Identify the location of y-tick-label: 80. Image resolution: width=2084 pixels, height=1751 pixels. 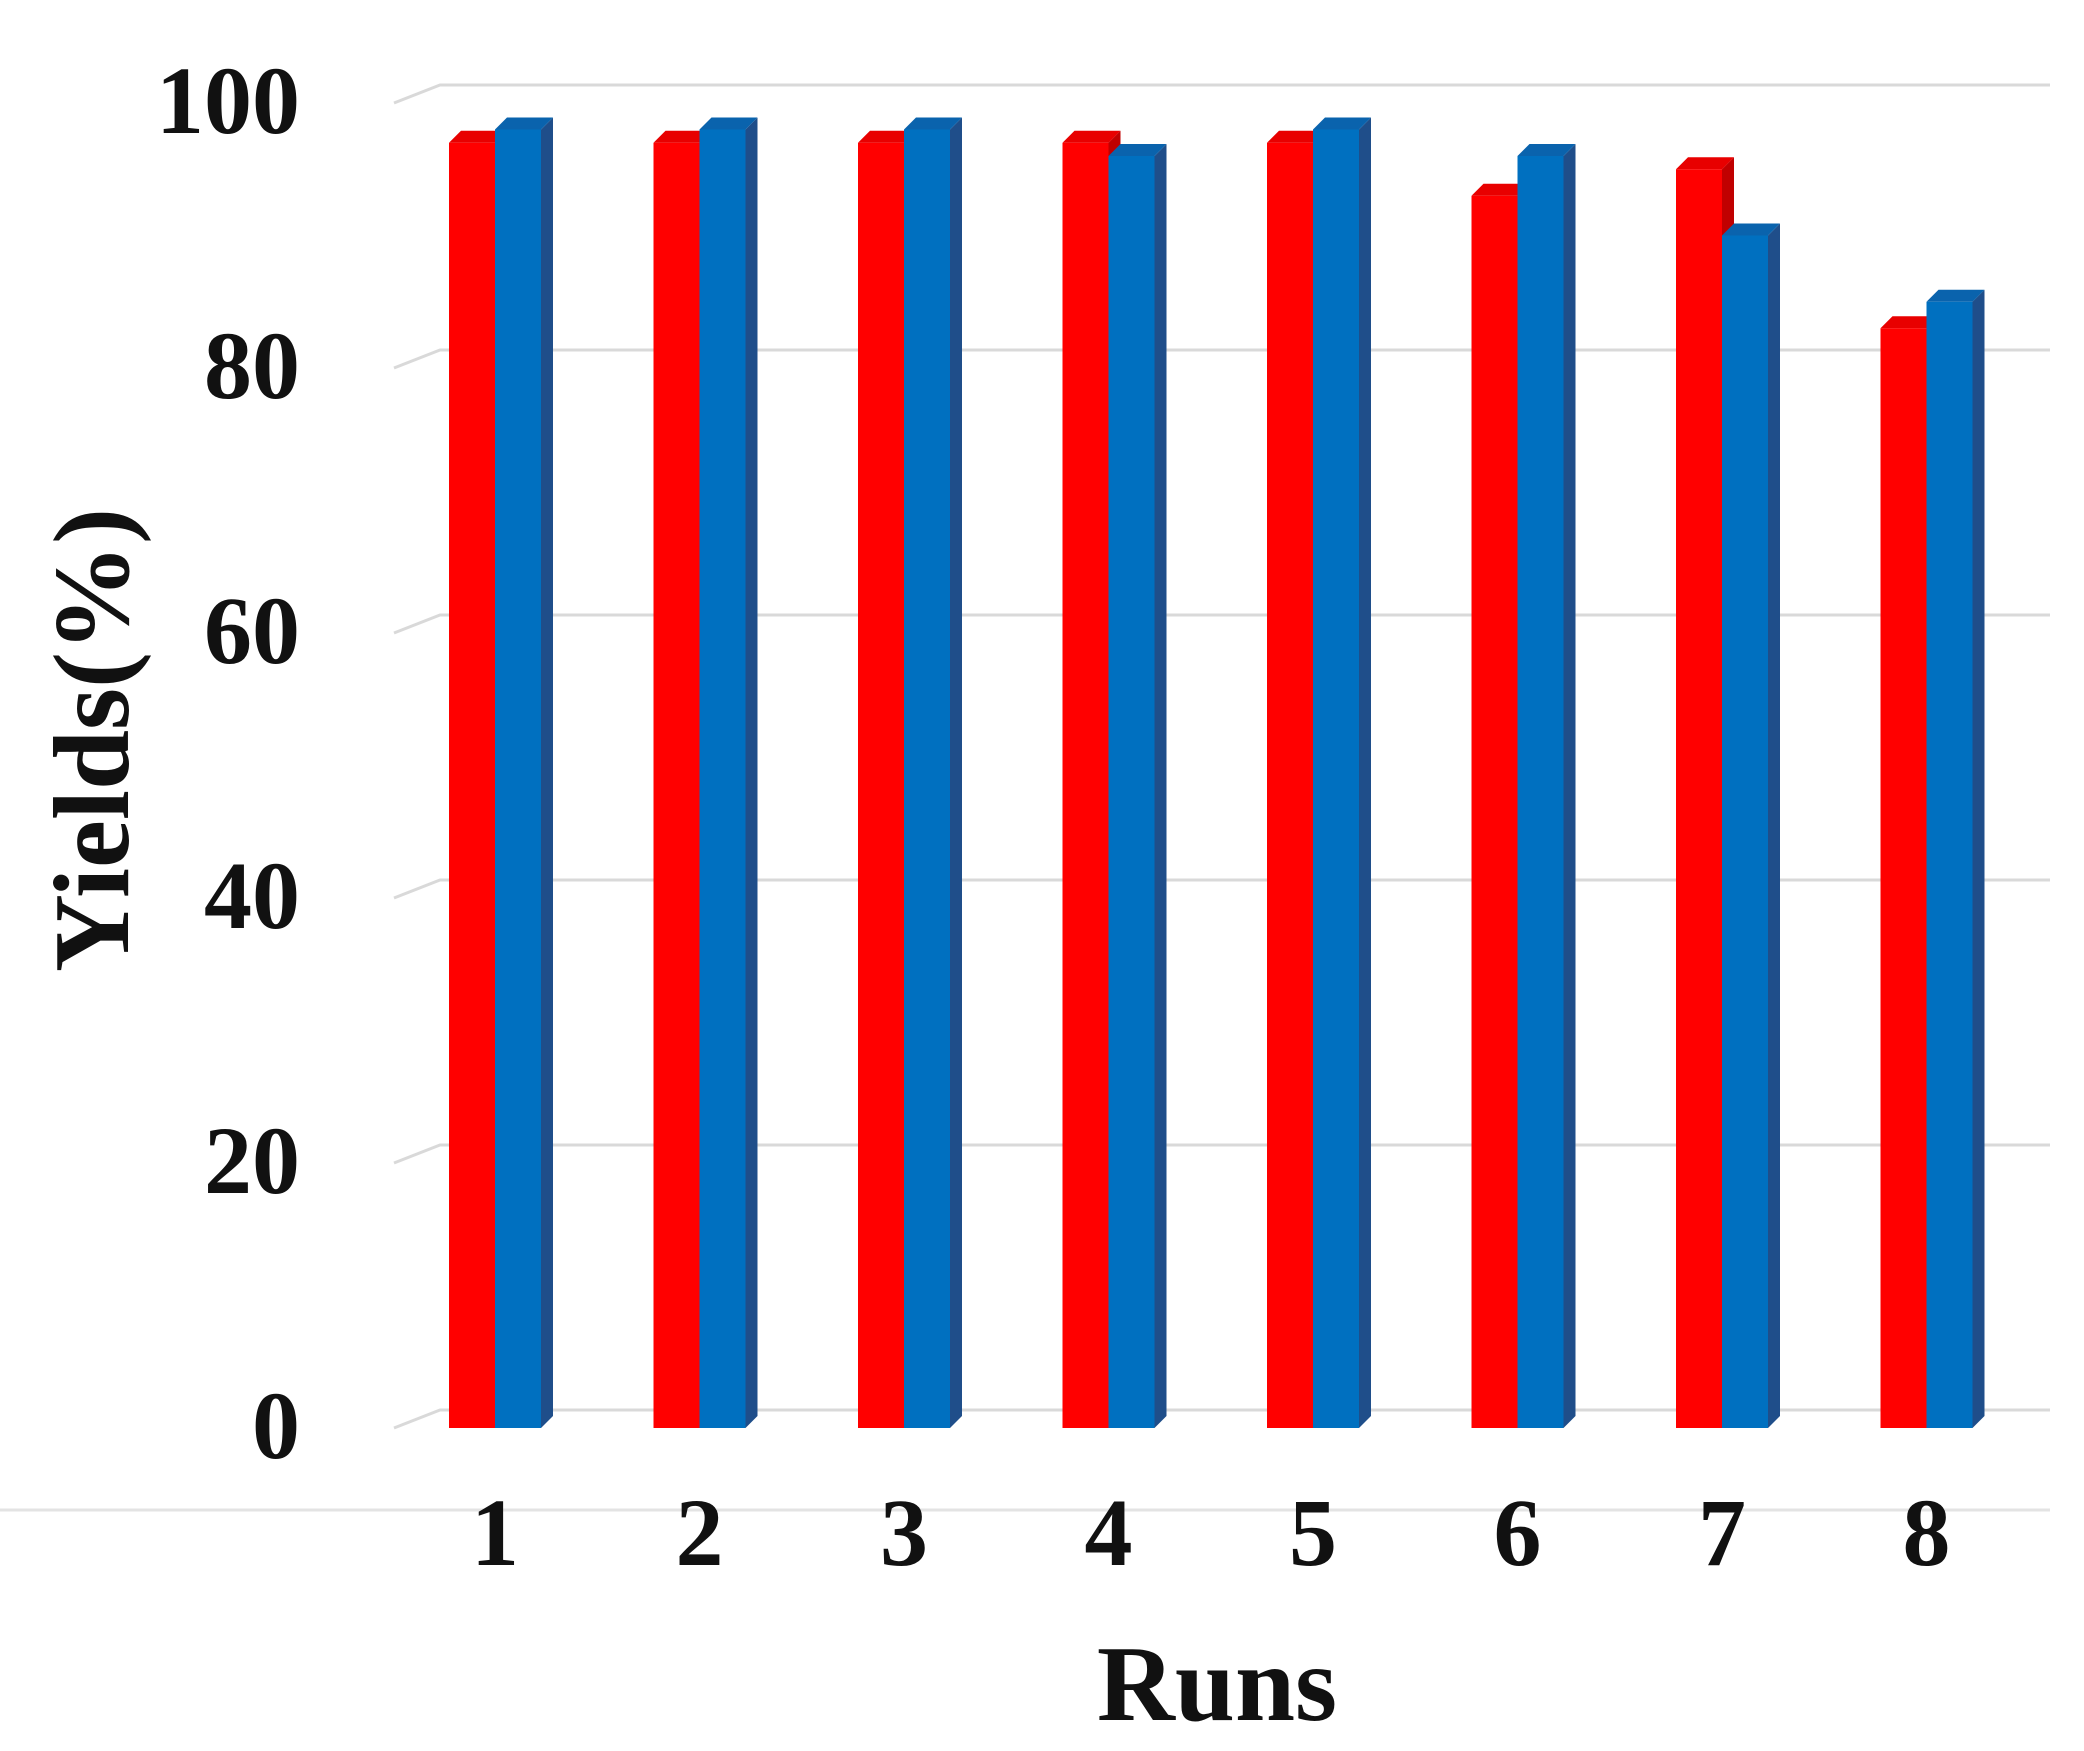
(252, 365).